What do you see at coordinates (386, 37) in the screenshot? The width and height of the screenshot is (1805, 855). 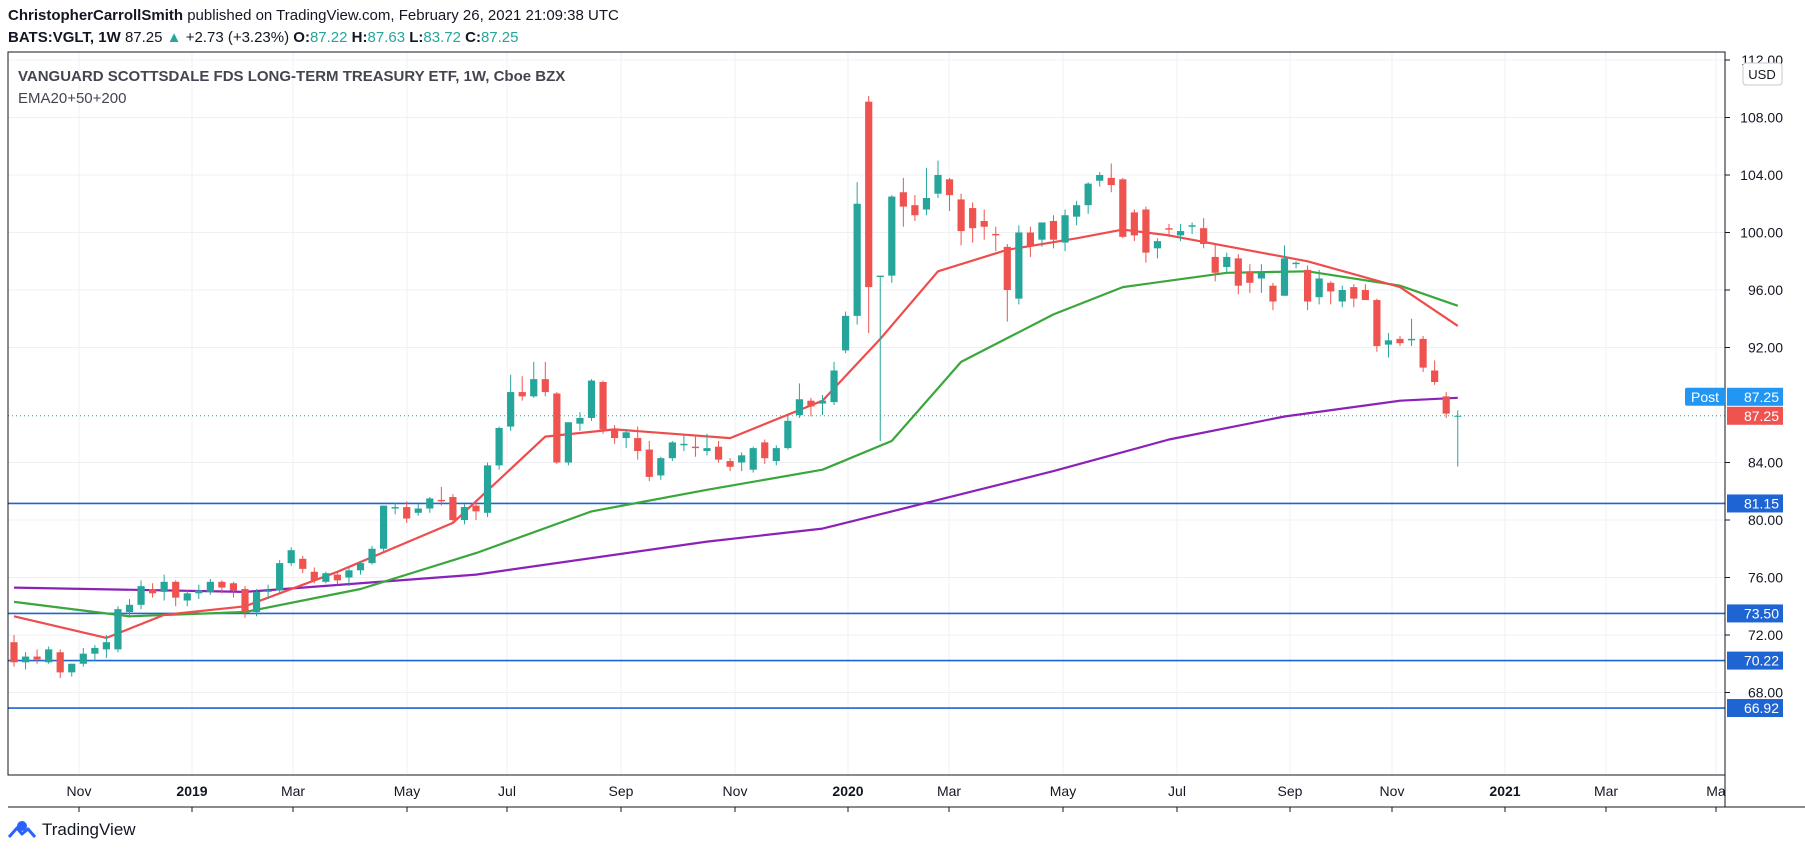 I see `high-value: 87.63` at bounding box center [386, 37].